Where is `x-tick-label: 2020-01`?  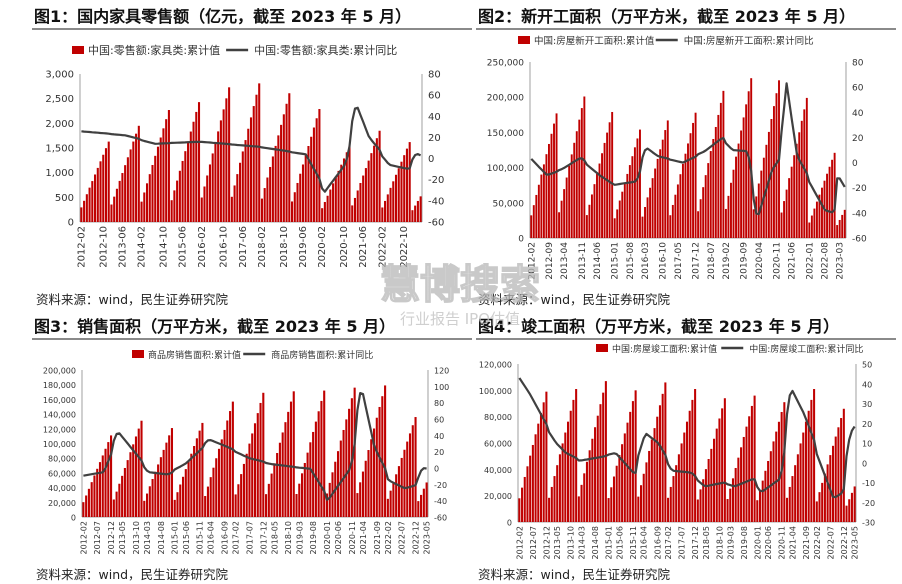
x-tick-label: 2020-01 is located at coordinates (327, 537).